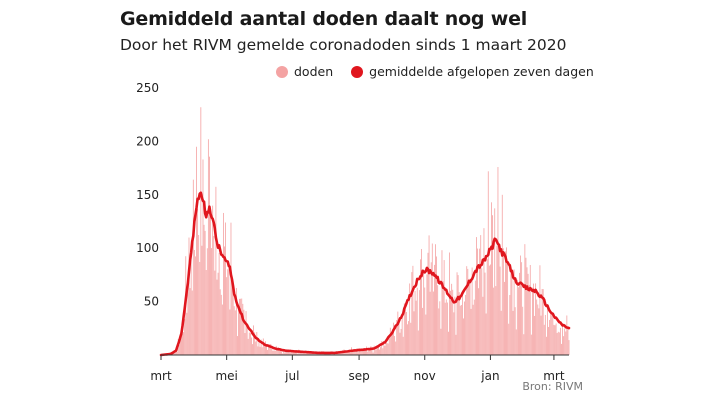 The image size is (713, 400). I want to click on x-tick-label: mrt, so click(554, 376).